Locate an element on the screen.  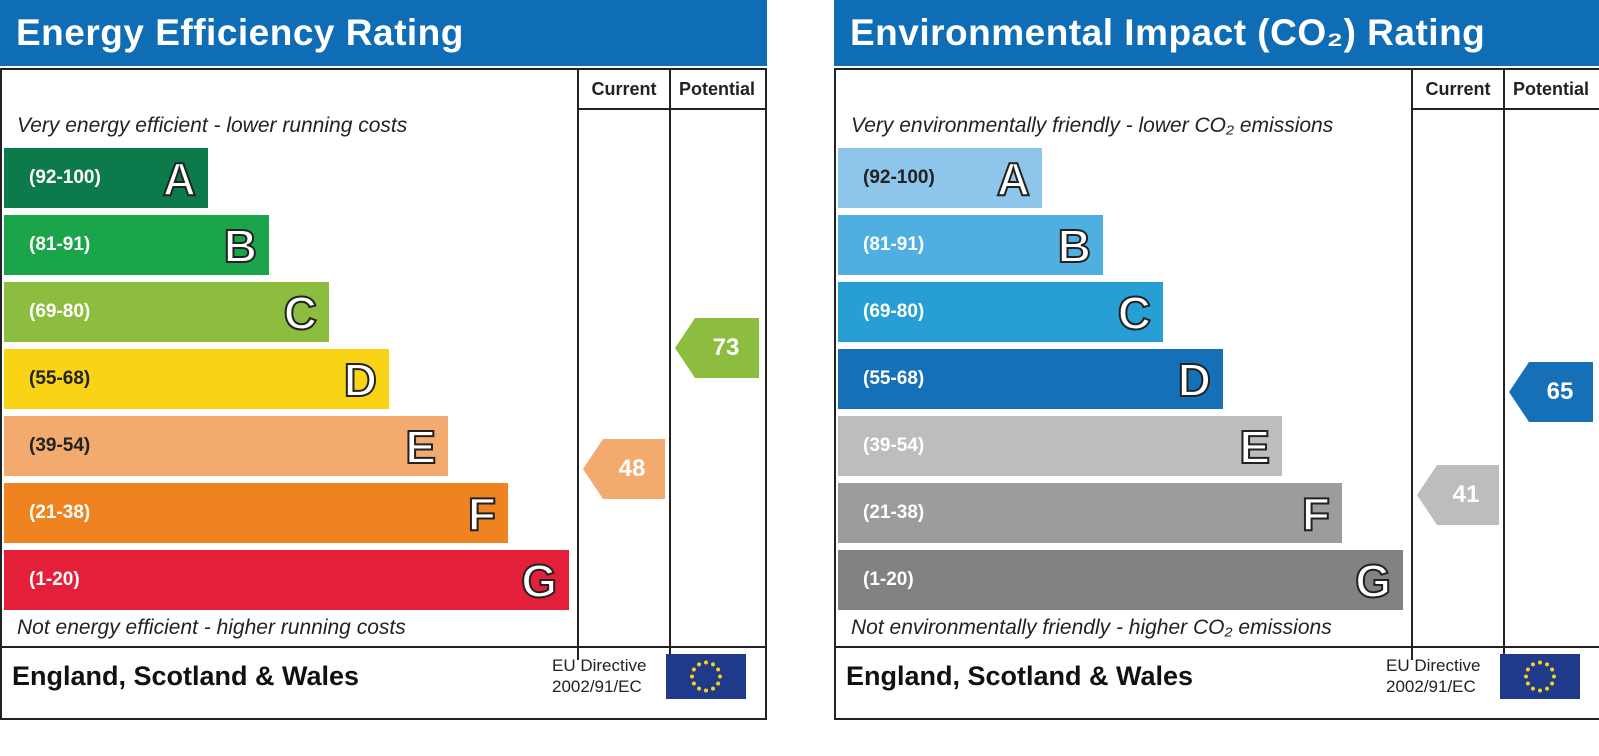
potential-rating-value: 73 is located at coordinates (726, 347).